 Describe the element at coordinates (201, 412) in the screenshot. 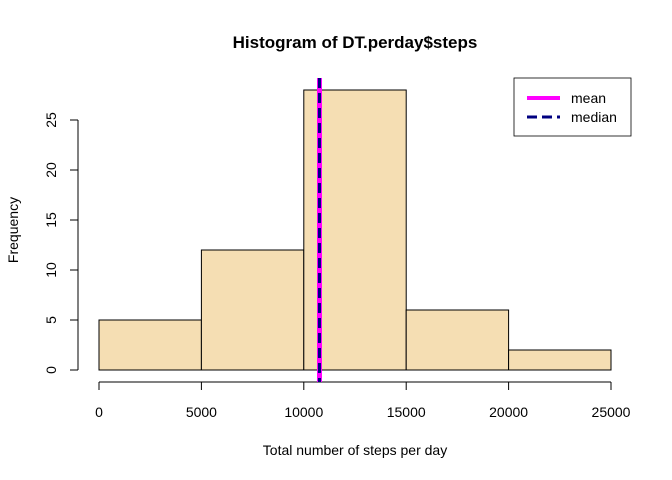

I see `x-tick-label: 5000` at that location.